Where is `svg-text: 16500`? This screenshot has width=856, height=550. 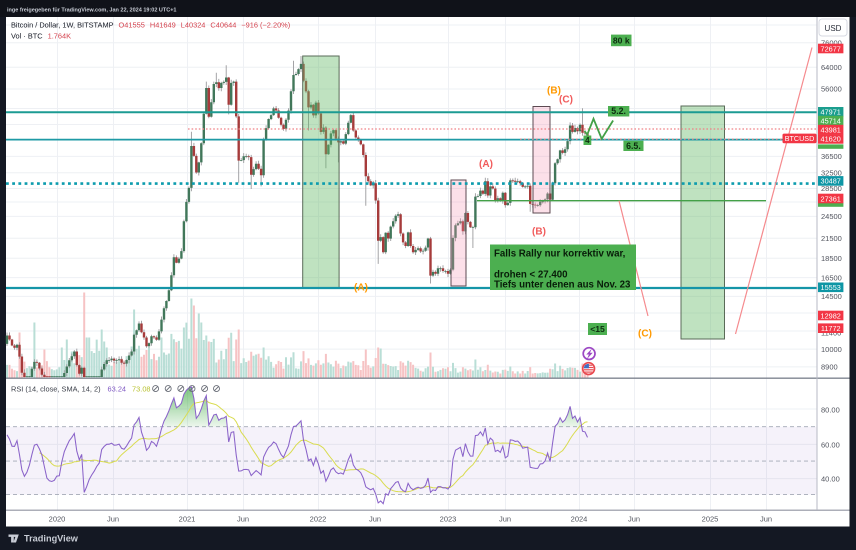
svg-text: 16500 is located at coordinates (831, 277).